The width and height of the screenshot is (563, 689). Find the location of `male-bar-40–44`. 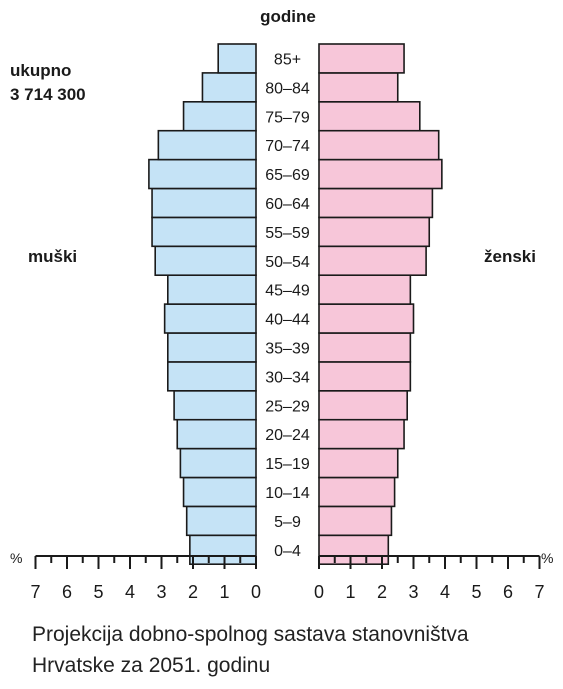

male-bar-40–44 is located at coordinates (210, 318).